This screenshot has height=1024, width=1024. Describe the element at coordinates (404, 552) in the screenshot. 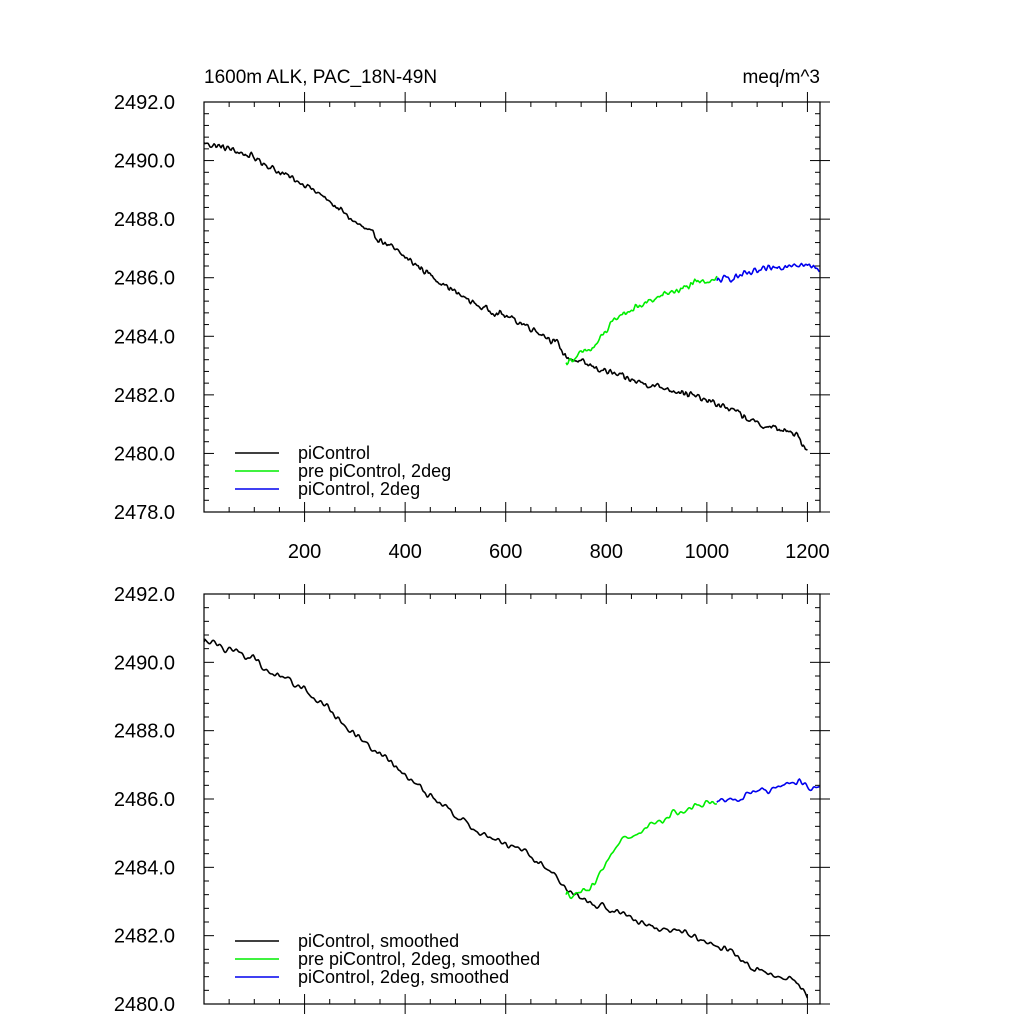

I see `x-tick-label: 400` at that location.